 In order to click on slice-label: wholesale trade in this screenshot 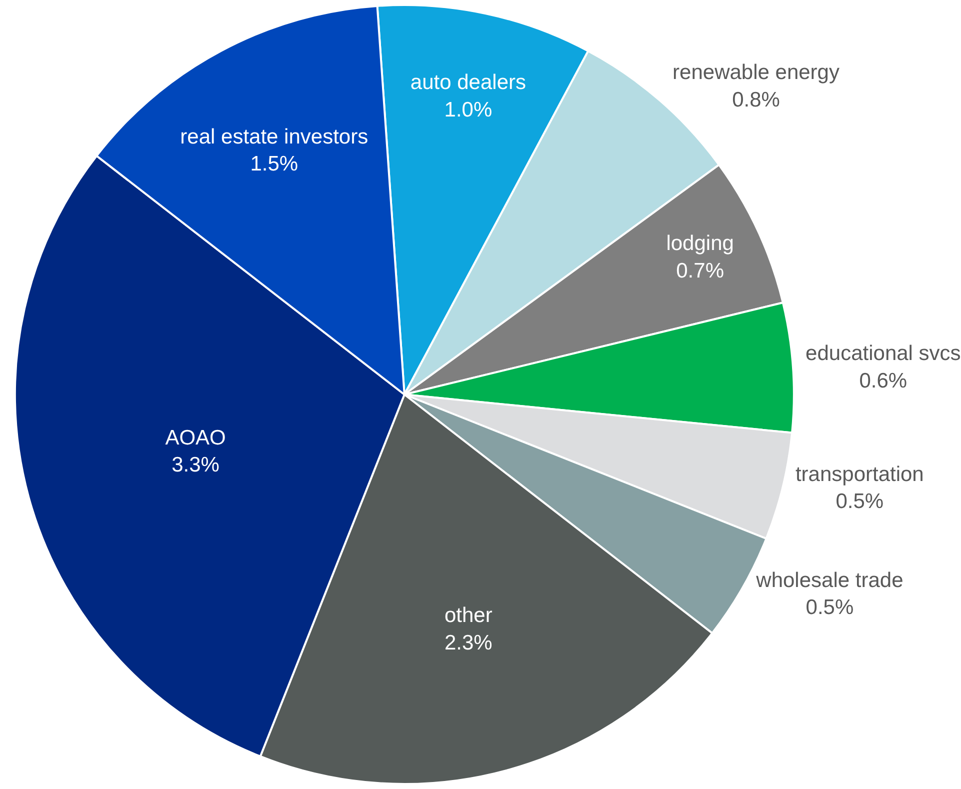, I will do `click(829, 580)`.